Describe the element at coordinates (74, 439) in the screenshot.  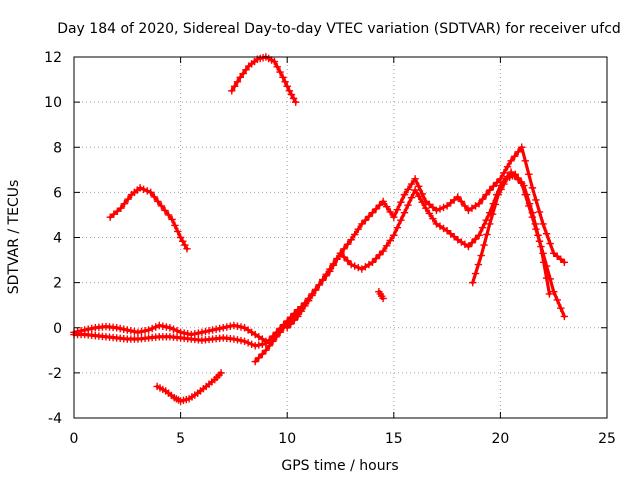
I see `x-tick-label: 0` at that location.